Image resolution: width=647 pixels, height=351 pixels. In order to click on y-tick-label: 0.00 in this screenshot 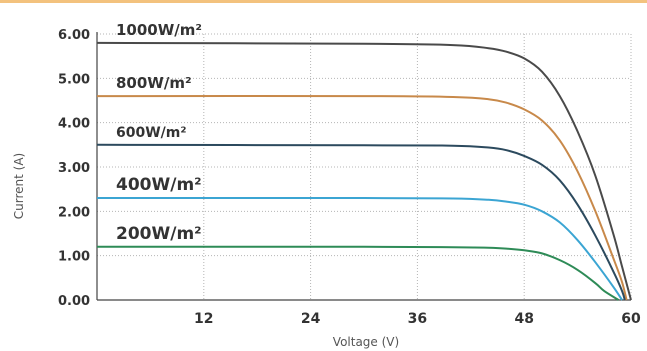, I will do `click(74, 301)`.